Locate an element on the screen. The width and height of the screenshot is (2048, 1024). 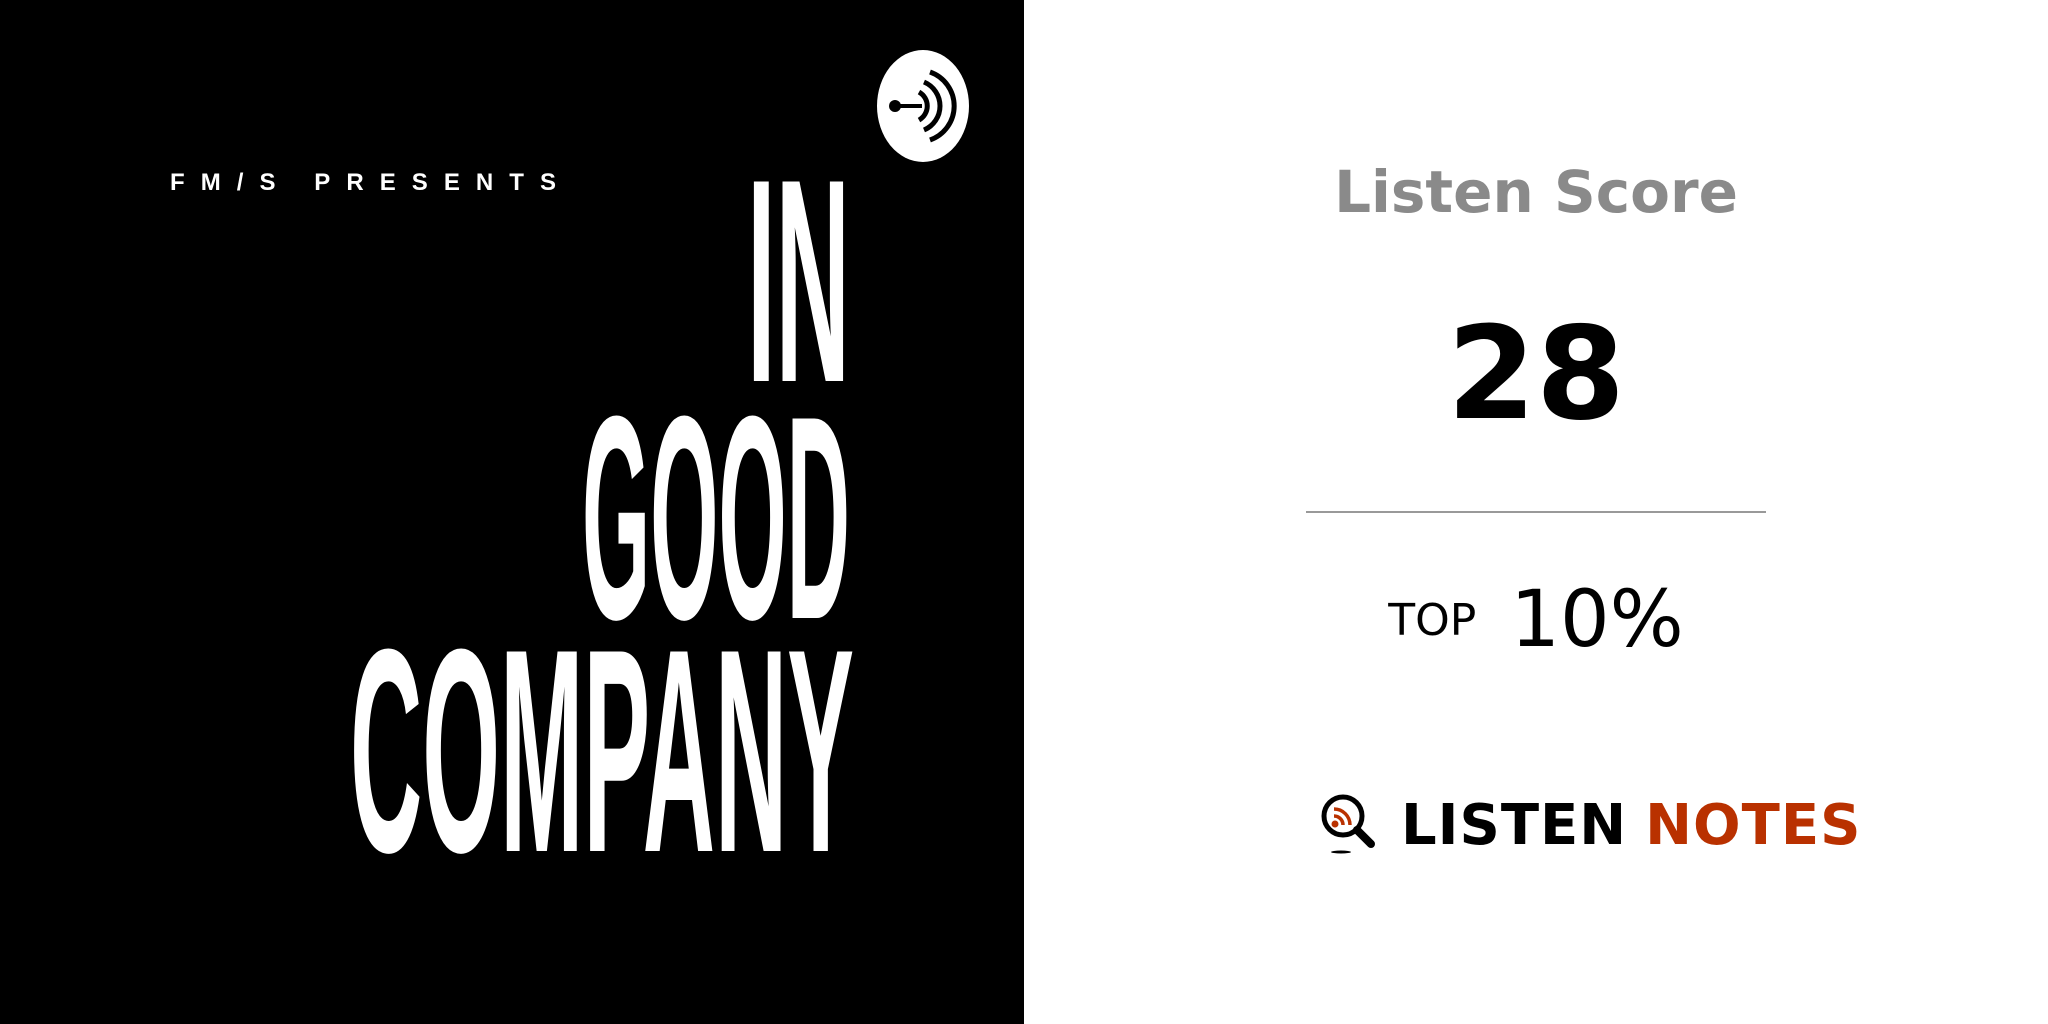
listen-score-title: Listen Score is located at coordinates (1536, 192).